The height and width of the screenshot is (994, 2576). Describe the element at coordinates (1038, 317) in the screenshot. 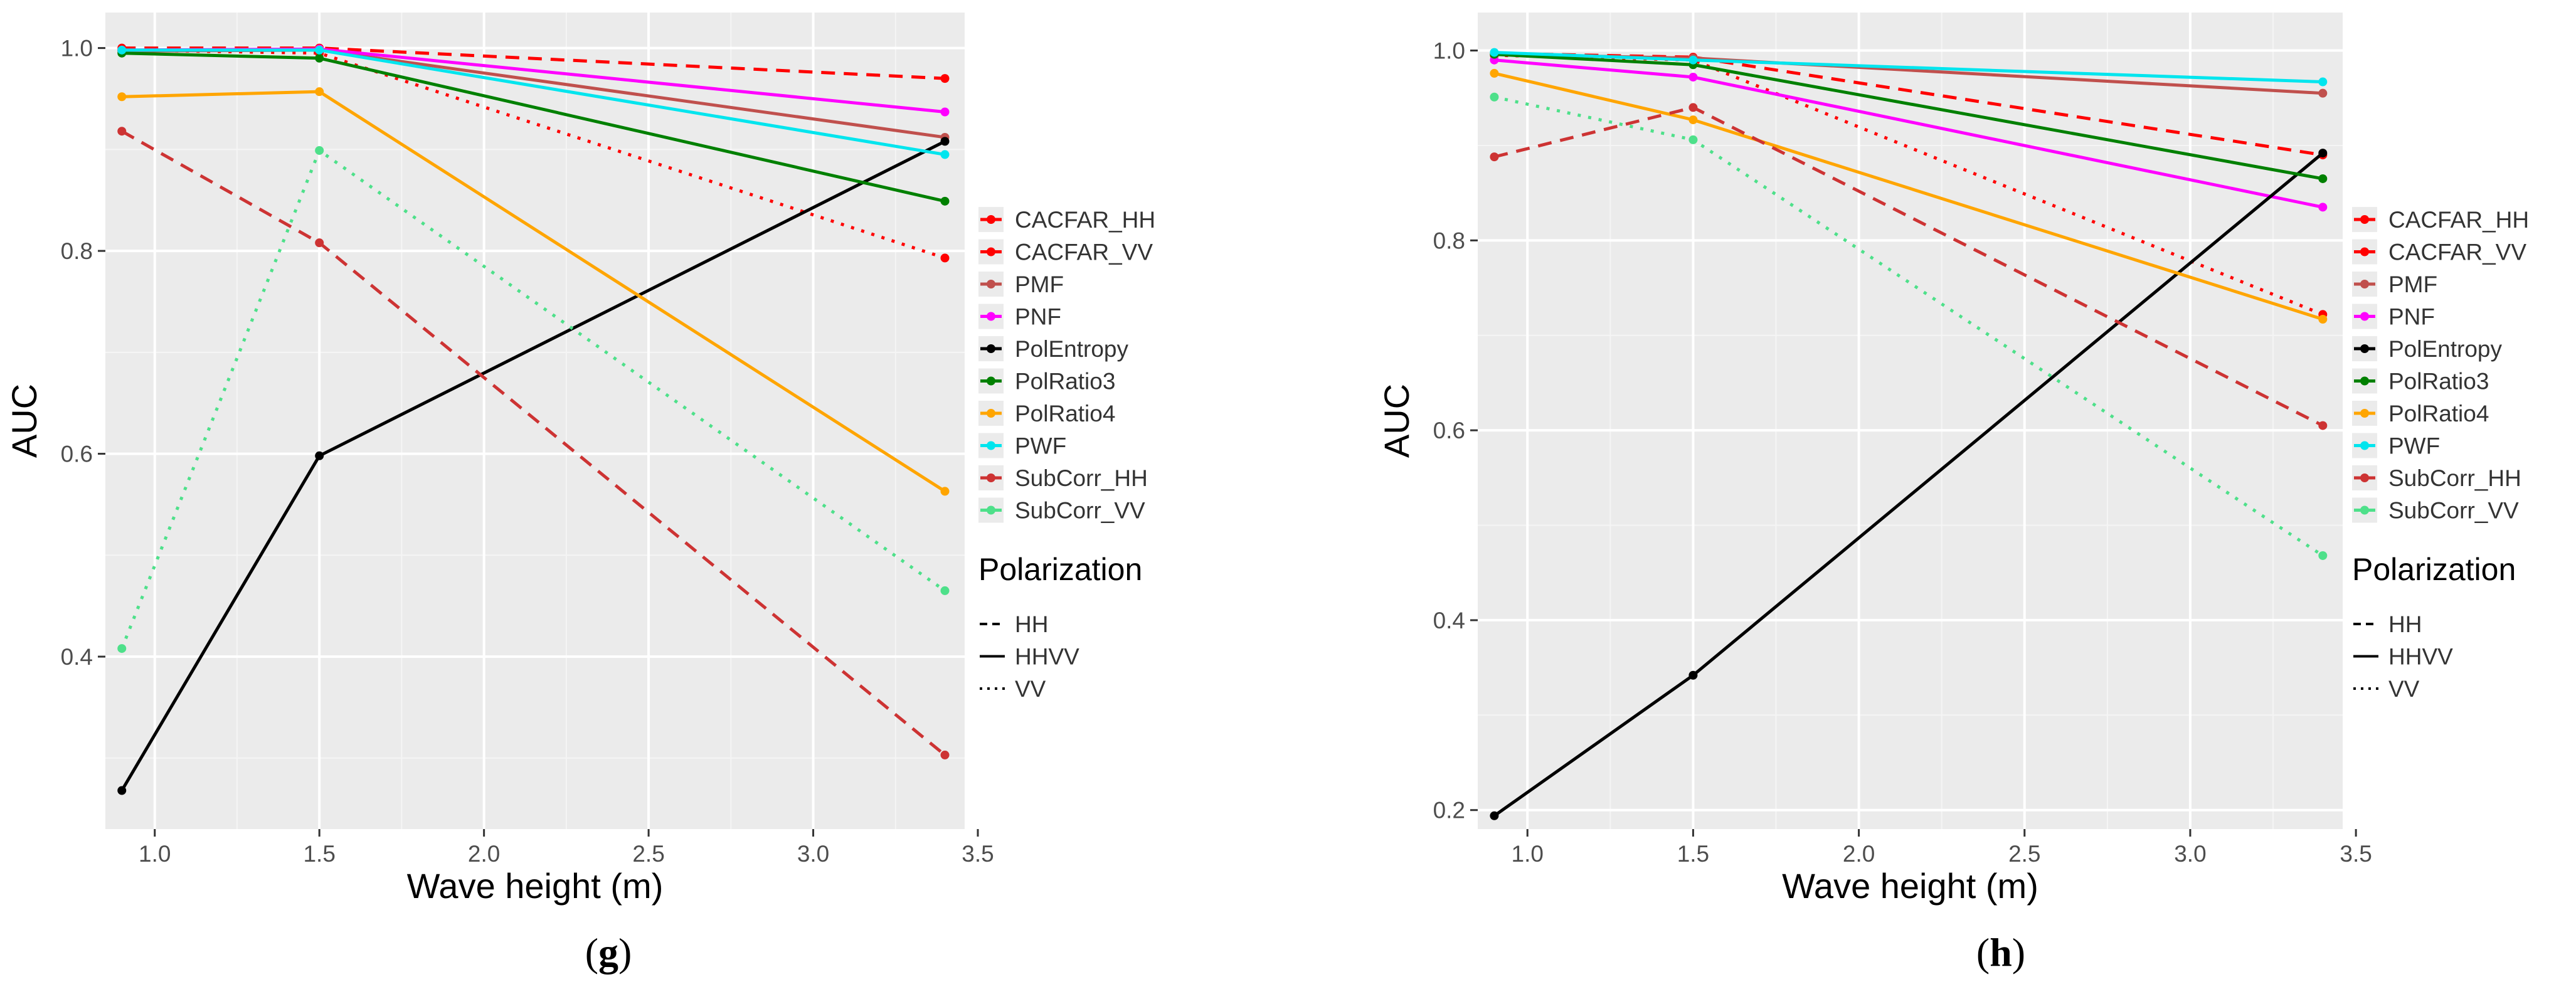

I see `legend-label-pnf: PNF` at that location.